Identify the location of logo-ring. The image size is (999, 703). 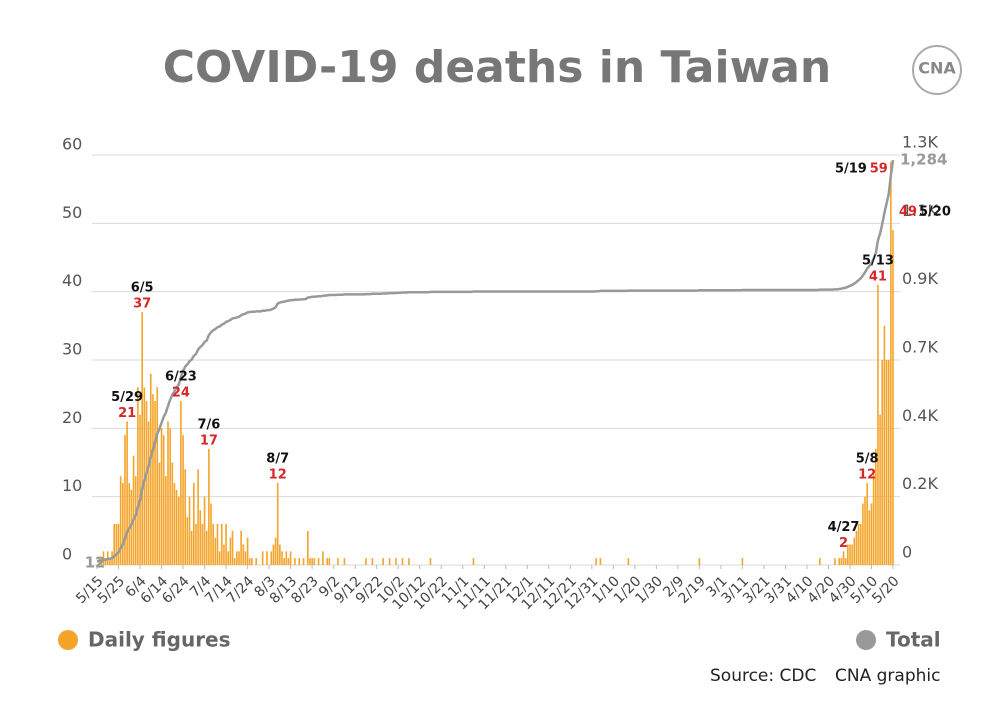
(937, 70).